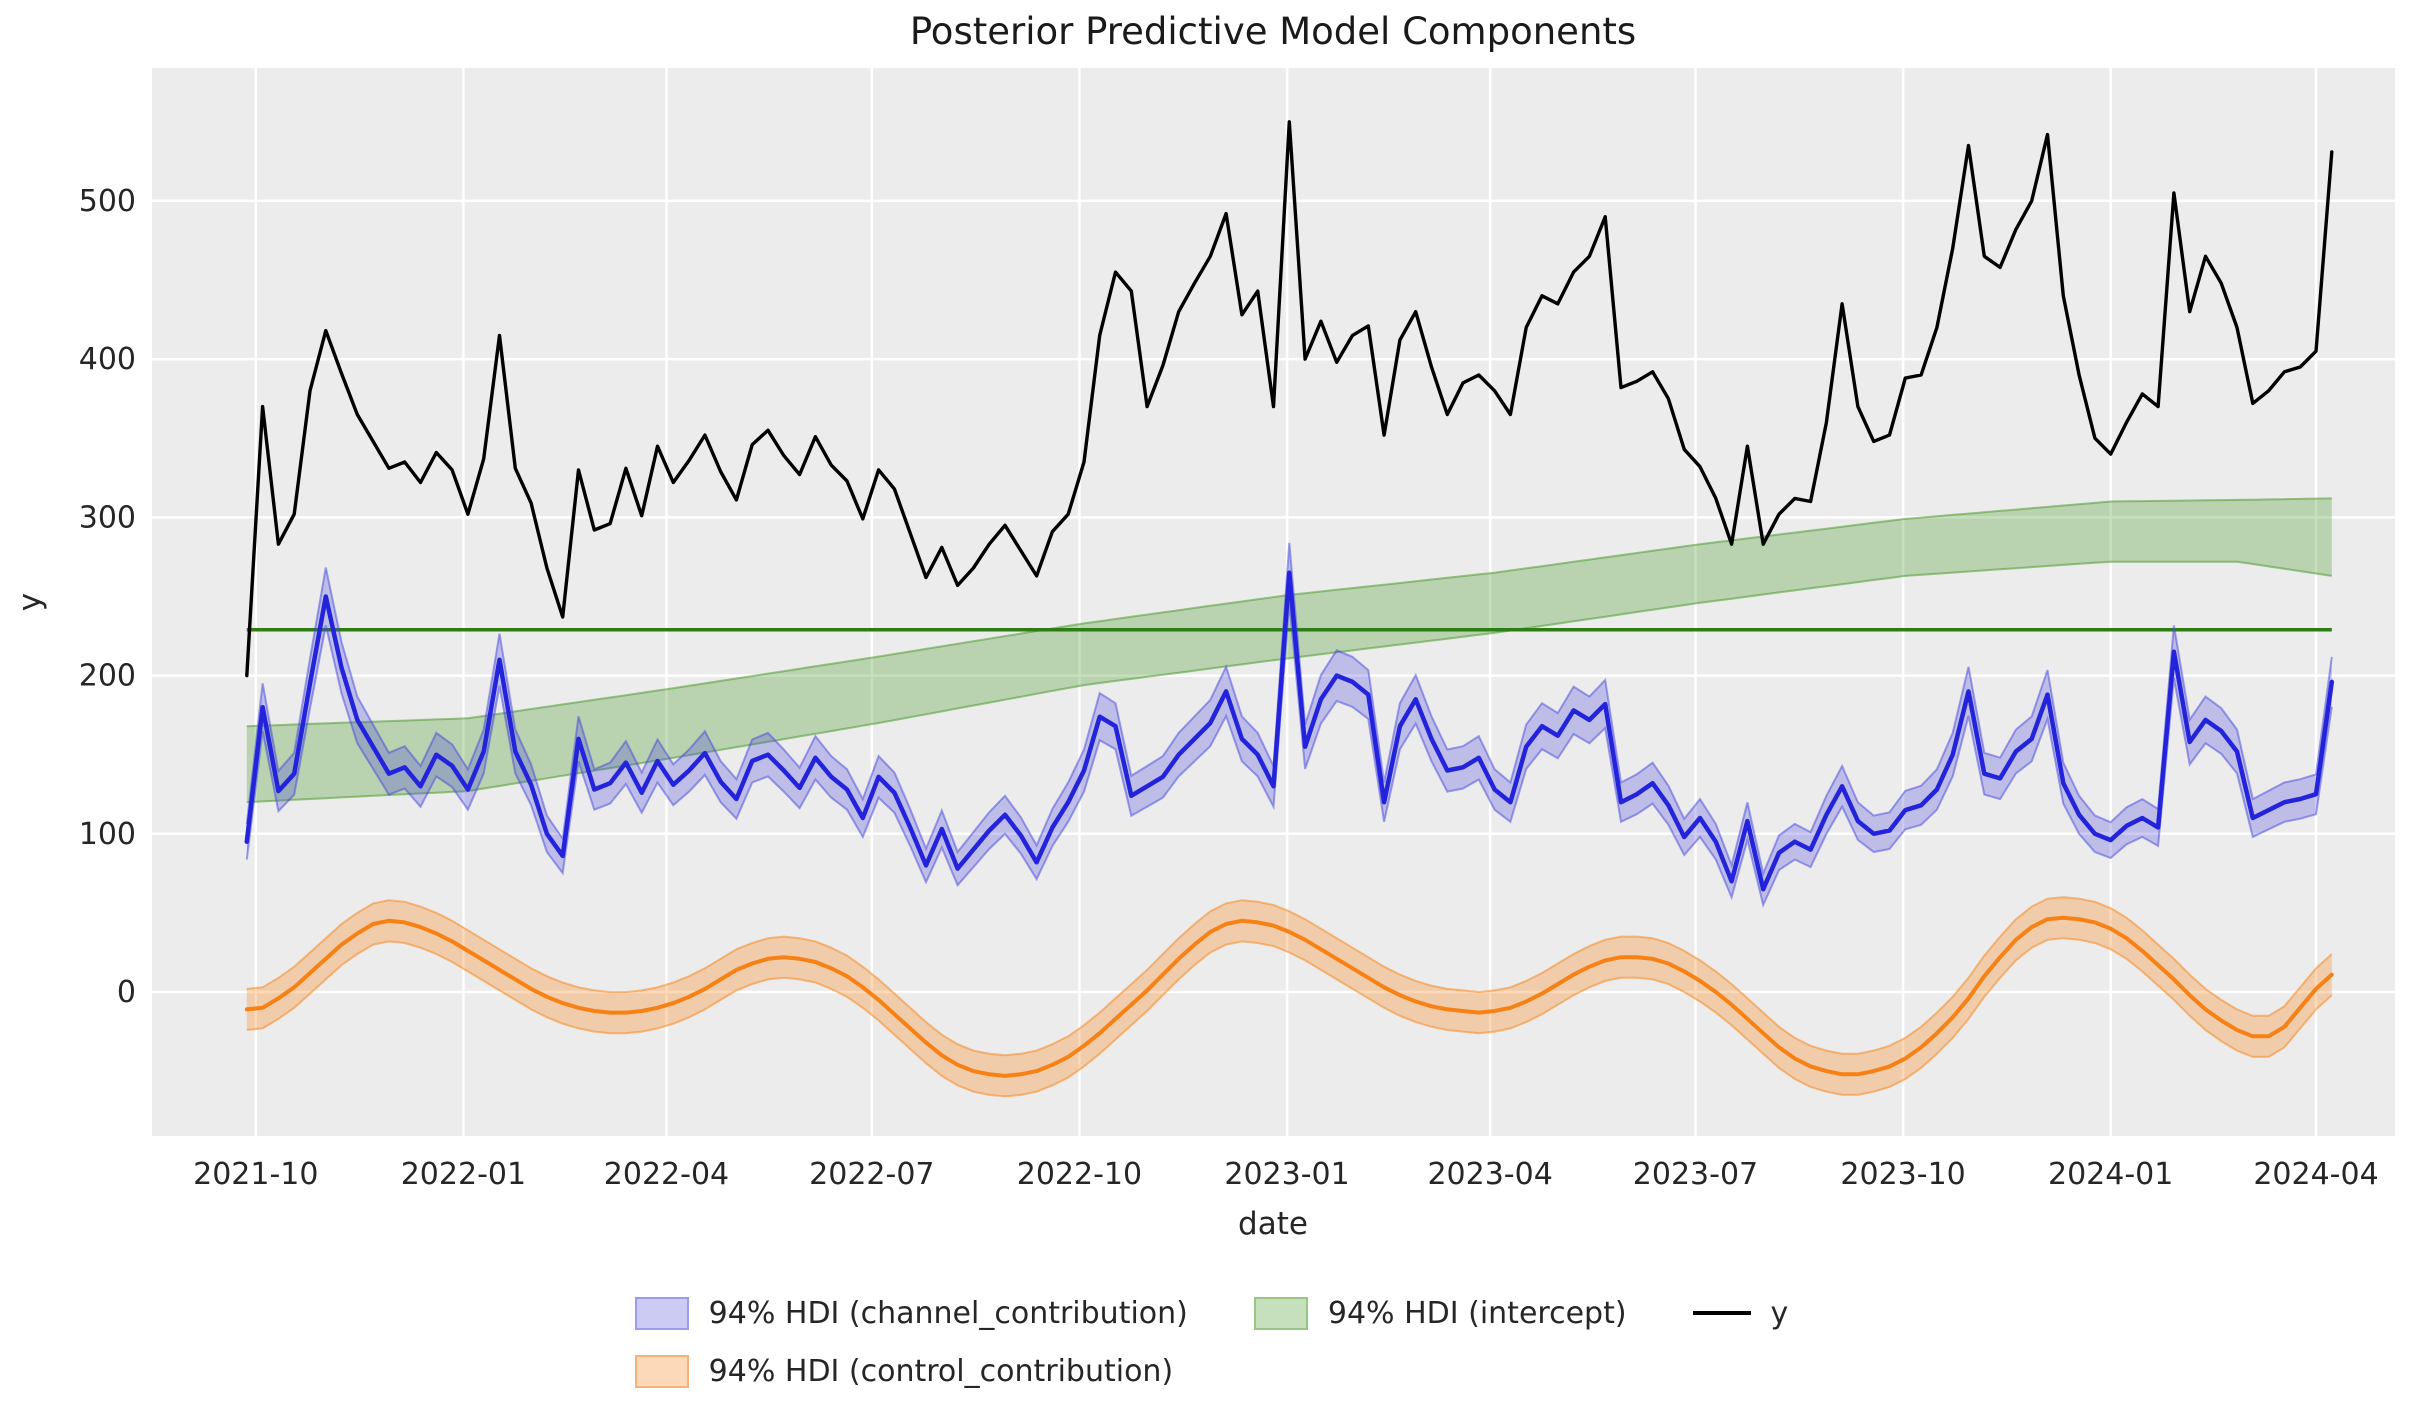 Image resolution: width=2423 pixels, height=1423 pixels. What do you see at coordinates (1489, 1174) in the screenshot?
I see `x-tick-label: 2023-04` at bounding box center [1489, 1174].